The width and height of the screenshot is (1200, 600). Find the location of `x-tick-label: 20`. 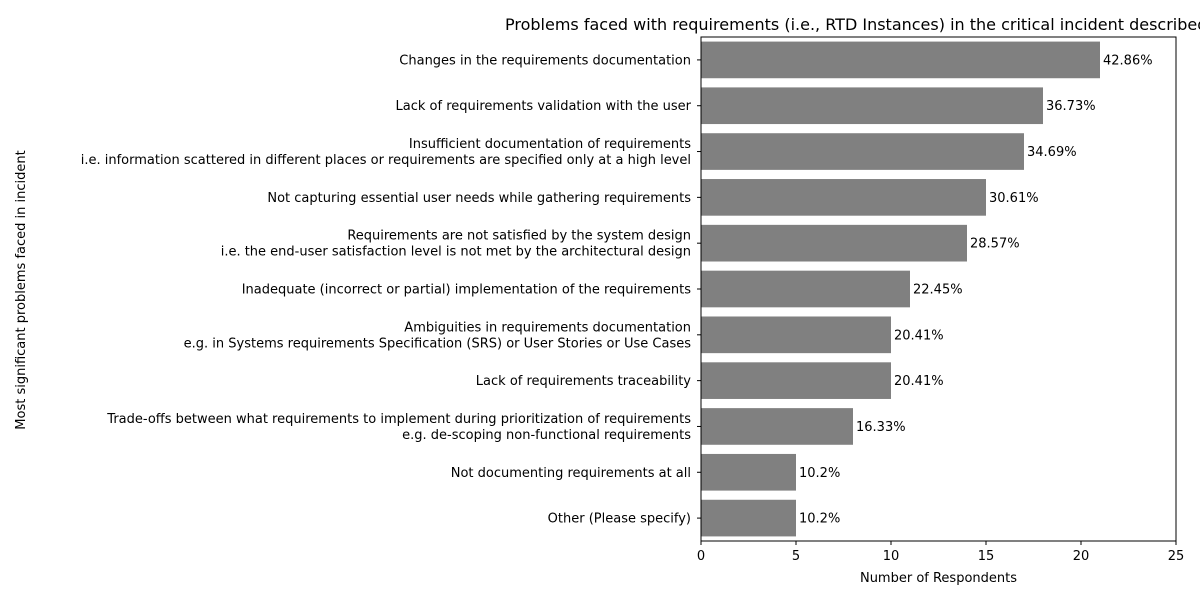

x-tick-label: 20 is located at coordinates (1081, 556).